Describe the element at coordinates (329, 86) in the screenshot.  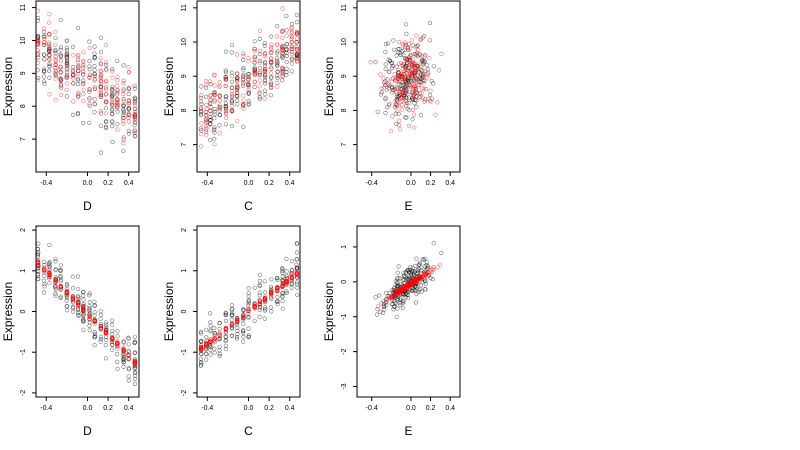
I see `y-axis-title: Expression` at that location.